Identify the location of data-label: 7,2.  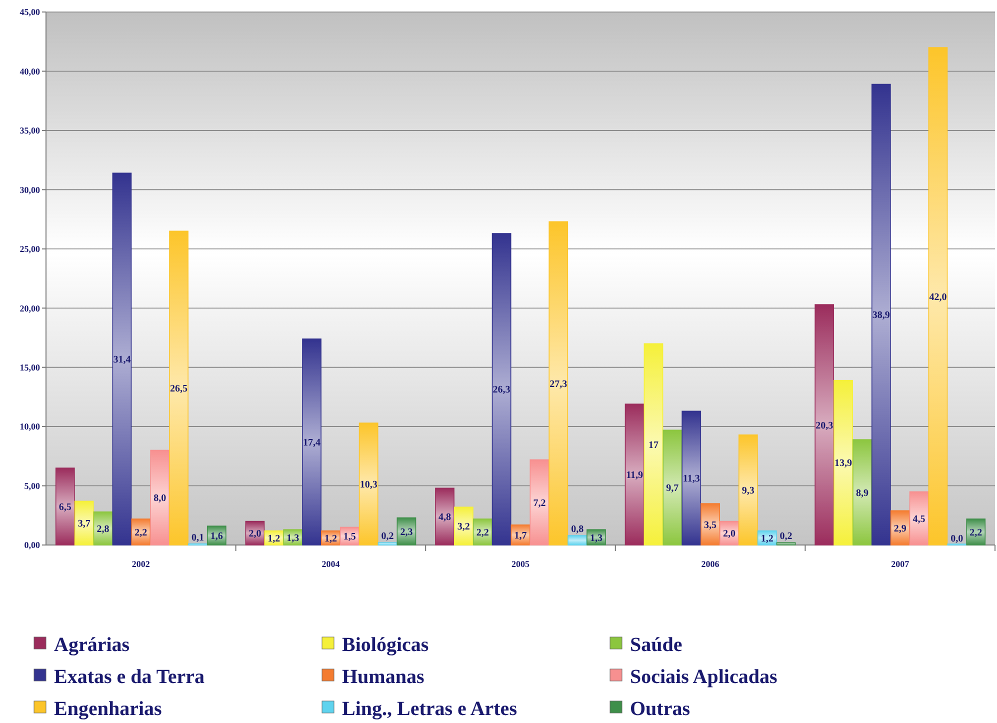
(539, 503).